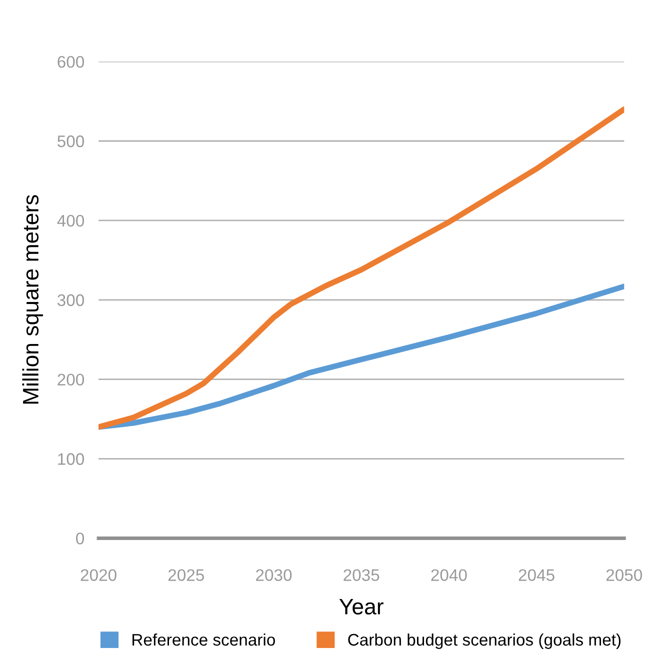 The width and height of the screenshot is (657, 662). Describe the element at coordinates (70, 220) in the screenshot. I see `y-tick-label: 400` at that location.